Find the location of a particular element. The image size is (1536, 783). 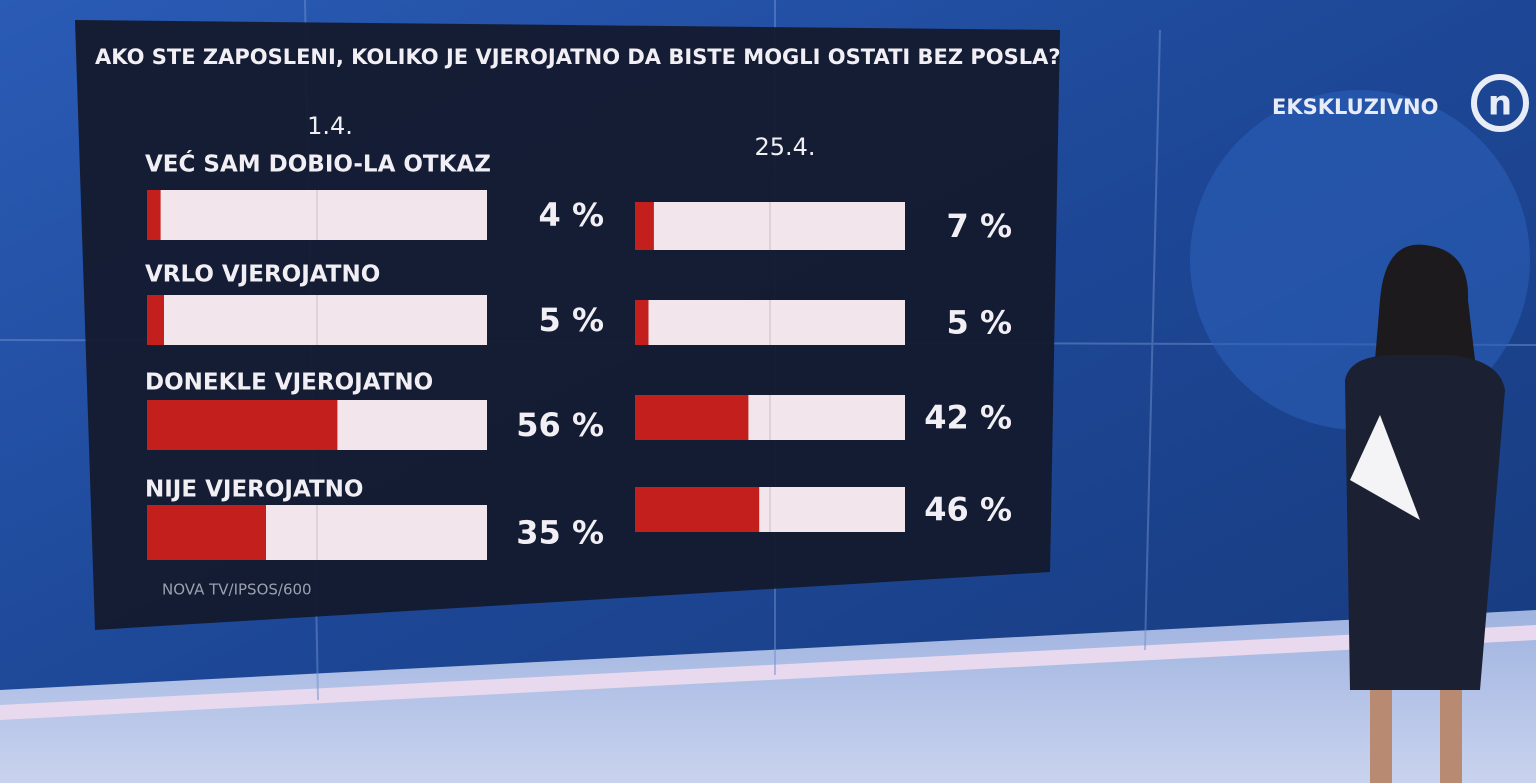

value-label: 56 % is located at coordinates (560, 425).